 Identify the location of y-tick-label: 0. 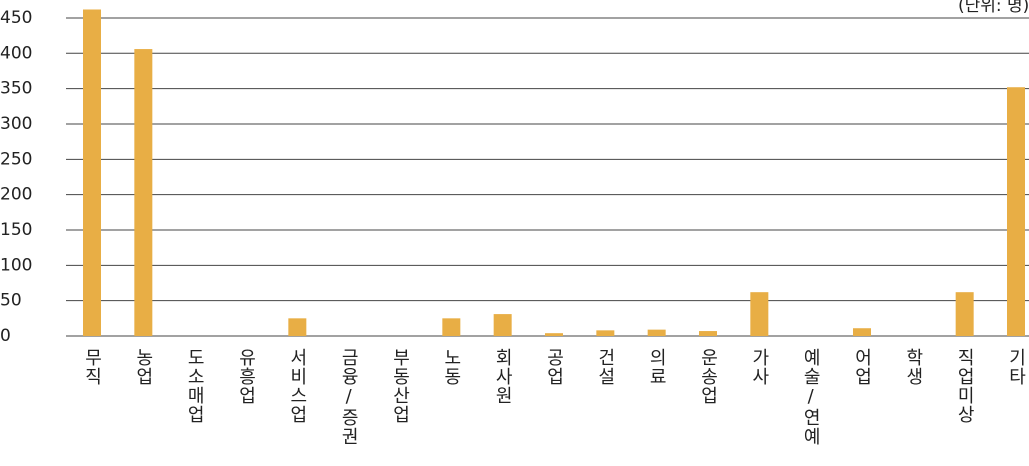
(5, 336).